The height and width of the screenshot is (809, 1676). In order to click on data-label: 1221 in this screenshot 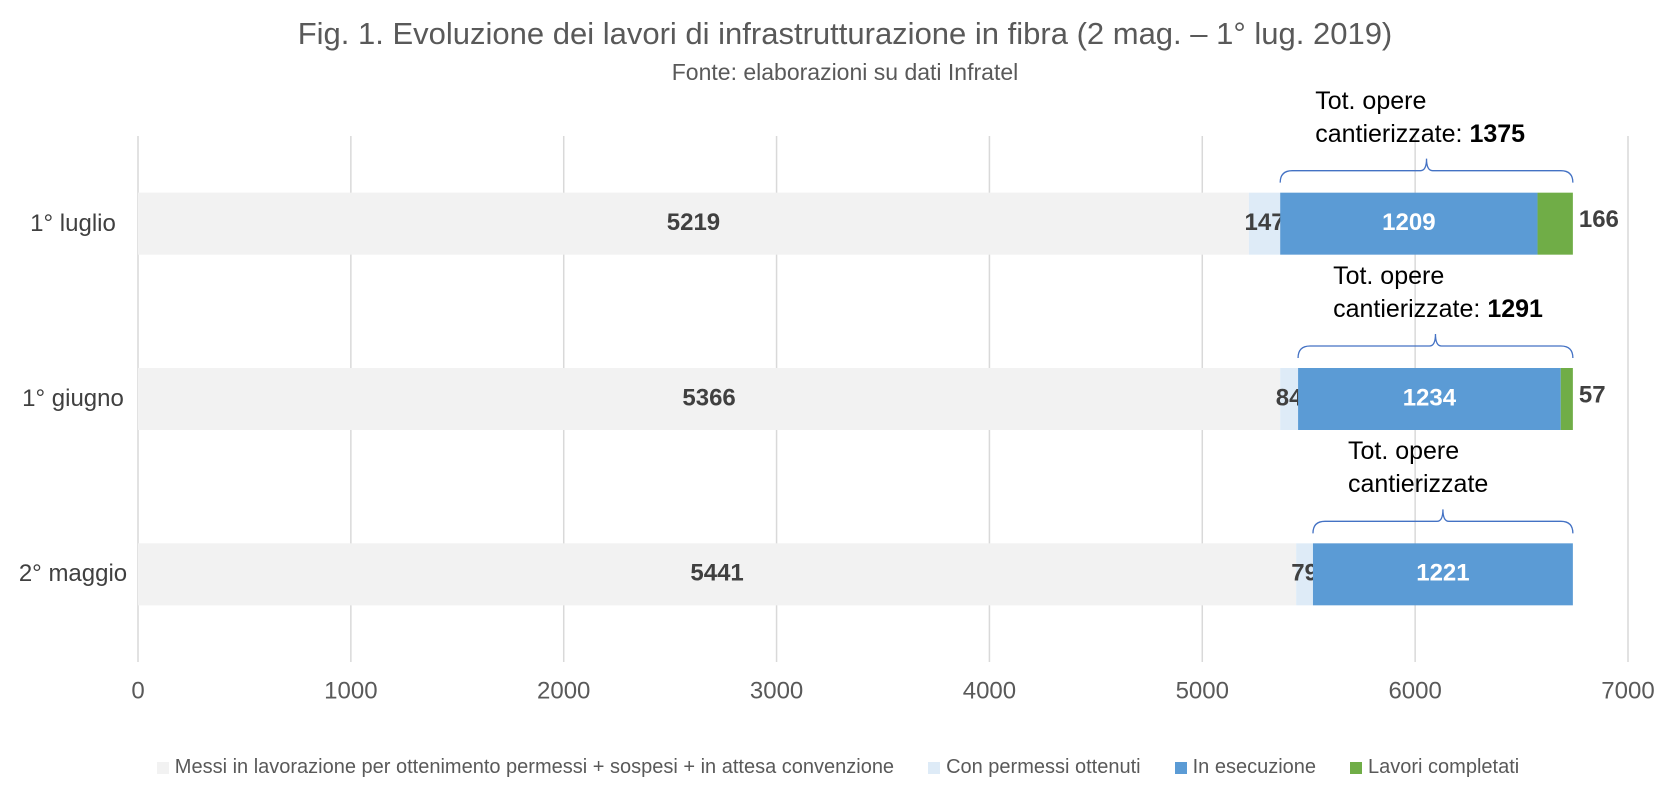, I will do `click(1442, 573)`.